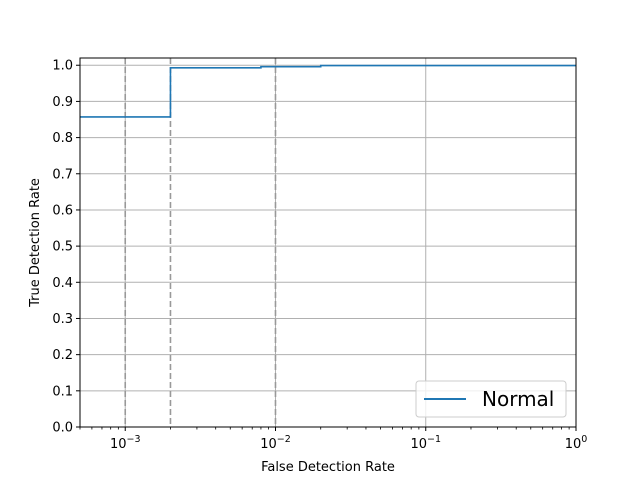 Image resolution: width=640 pixels, height=480 pixels. I want to click on y-tick-label: 0.6, so click(62, 210).